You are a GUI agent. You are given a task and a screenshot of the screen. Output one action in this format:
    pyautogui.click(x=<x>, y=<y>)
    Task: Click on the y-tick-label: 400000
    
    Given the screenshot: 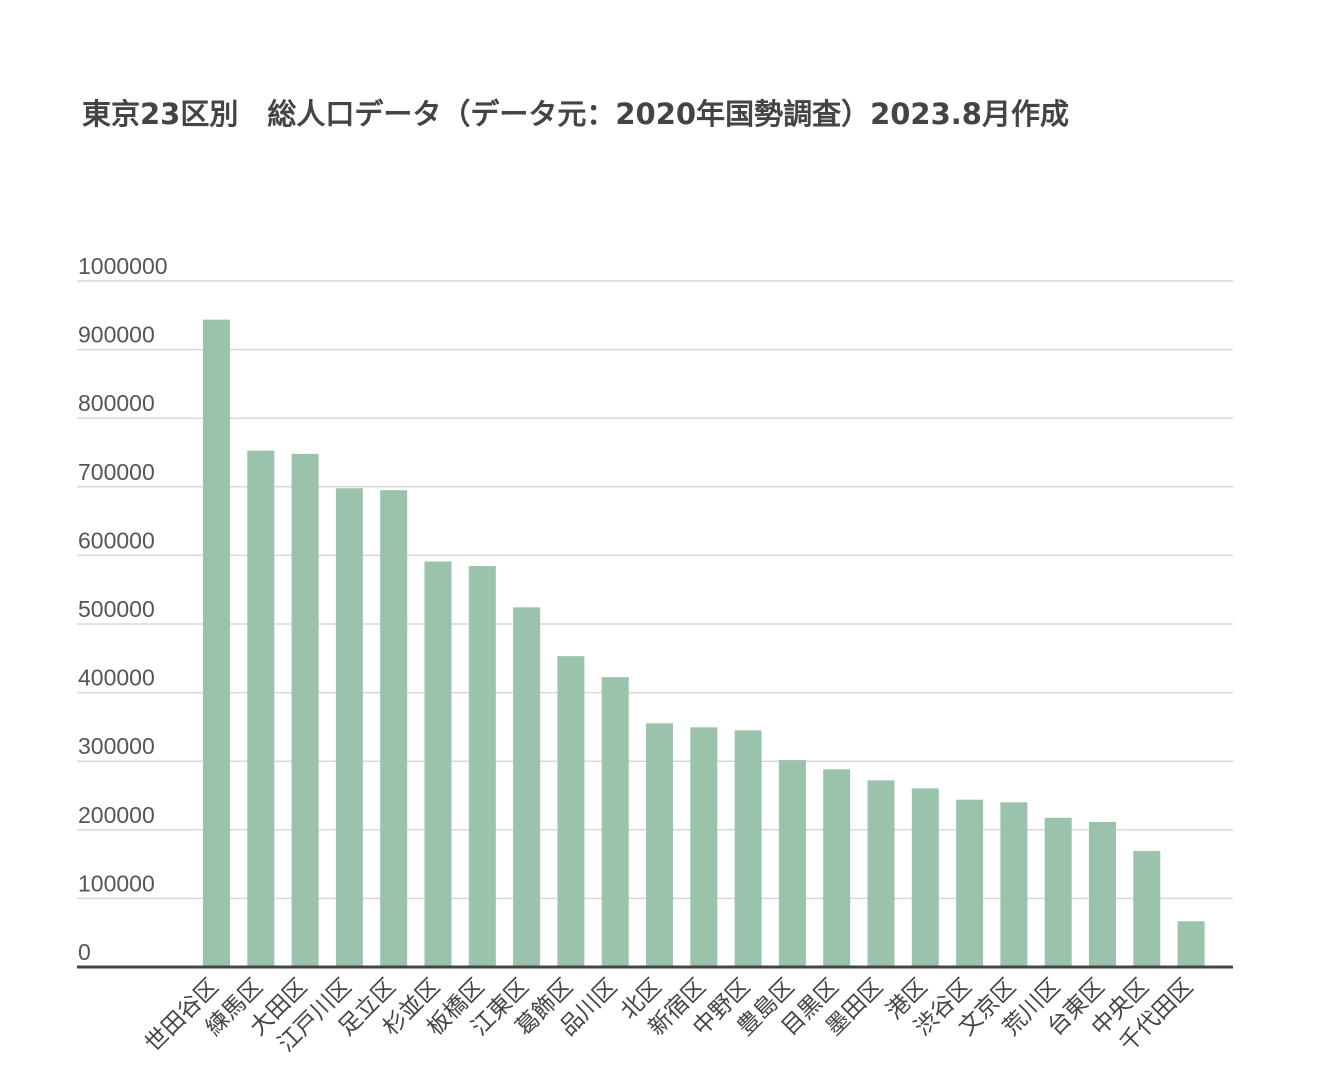 What is the action you would take?
    pyautogui.click(x=116, y=678)
    